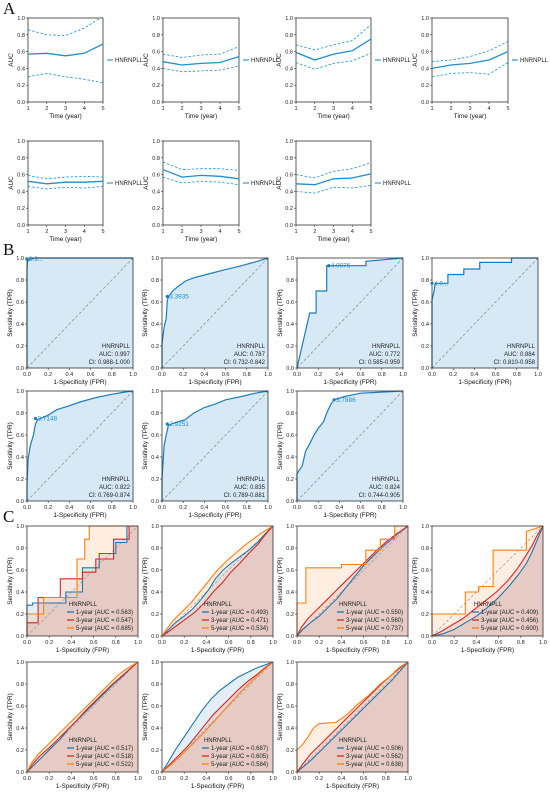  What do you see at coordinates (239, 613) in the screenshot?
I see `legend-entry: 1-year (AUC = 0.493)` at bounding box center [239, 613].